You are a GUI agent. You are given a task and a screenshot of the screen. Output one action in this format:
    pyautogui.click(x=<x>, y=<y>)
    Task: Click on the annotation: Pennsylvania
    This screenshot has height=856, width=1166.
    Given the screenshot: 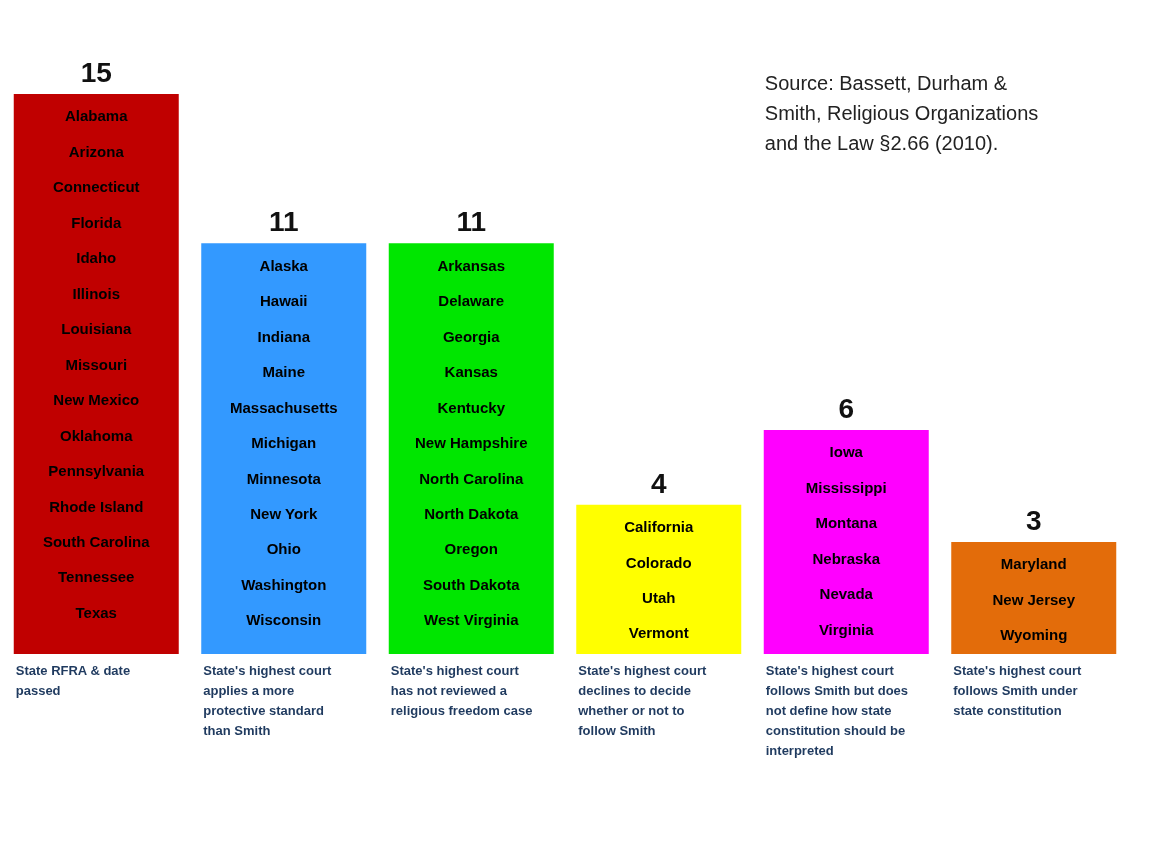 What is the action you would take?
    pyautogui.click(x=96, y=471)
    